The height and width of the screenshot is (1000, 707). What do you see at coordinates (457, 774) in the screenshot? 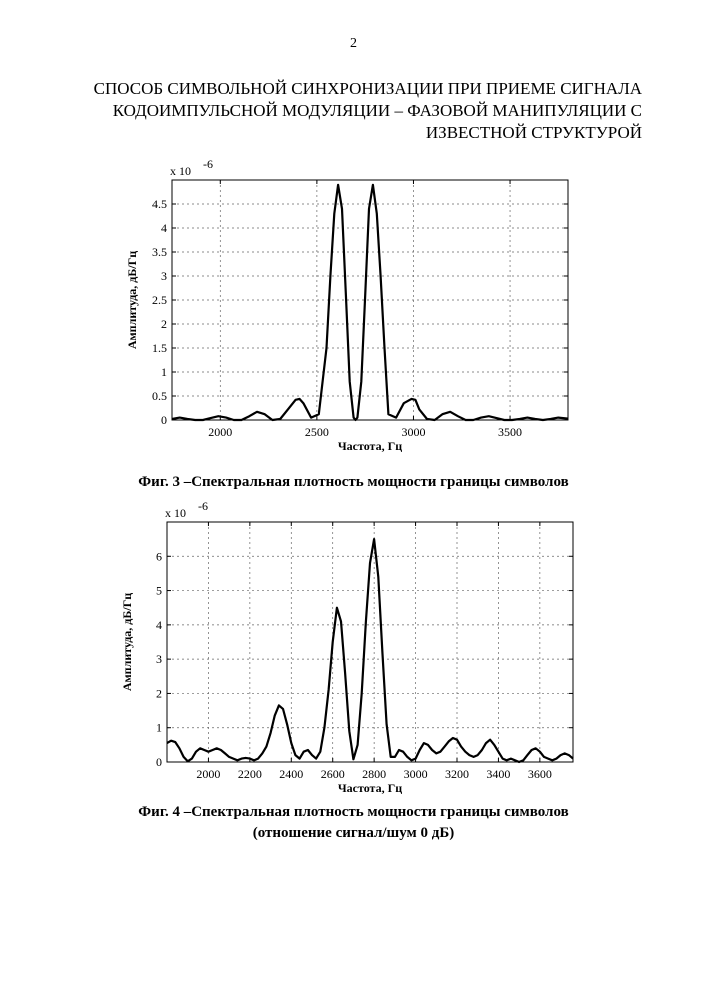
I see `fig4-xtick-label: 3200` at bounding box center [457, 774].